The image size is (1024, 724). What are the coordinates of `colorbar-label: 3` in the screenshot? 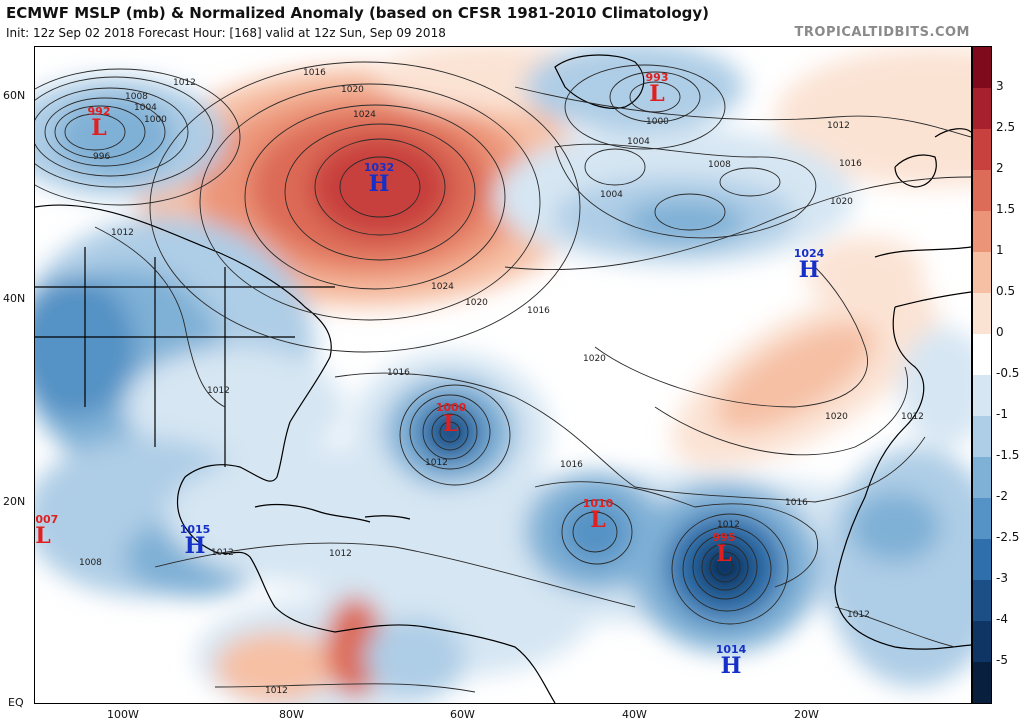 It's located at (1000, 86).